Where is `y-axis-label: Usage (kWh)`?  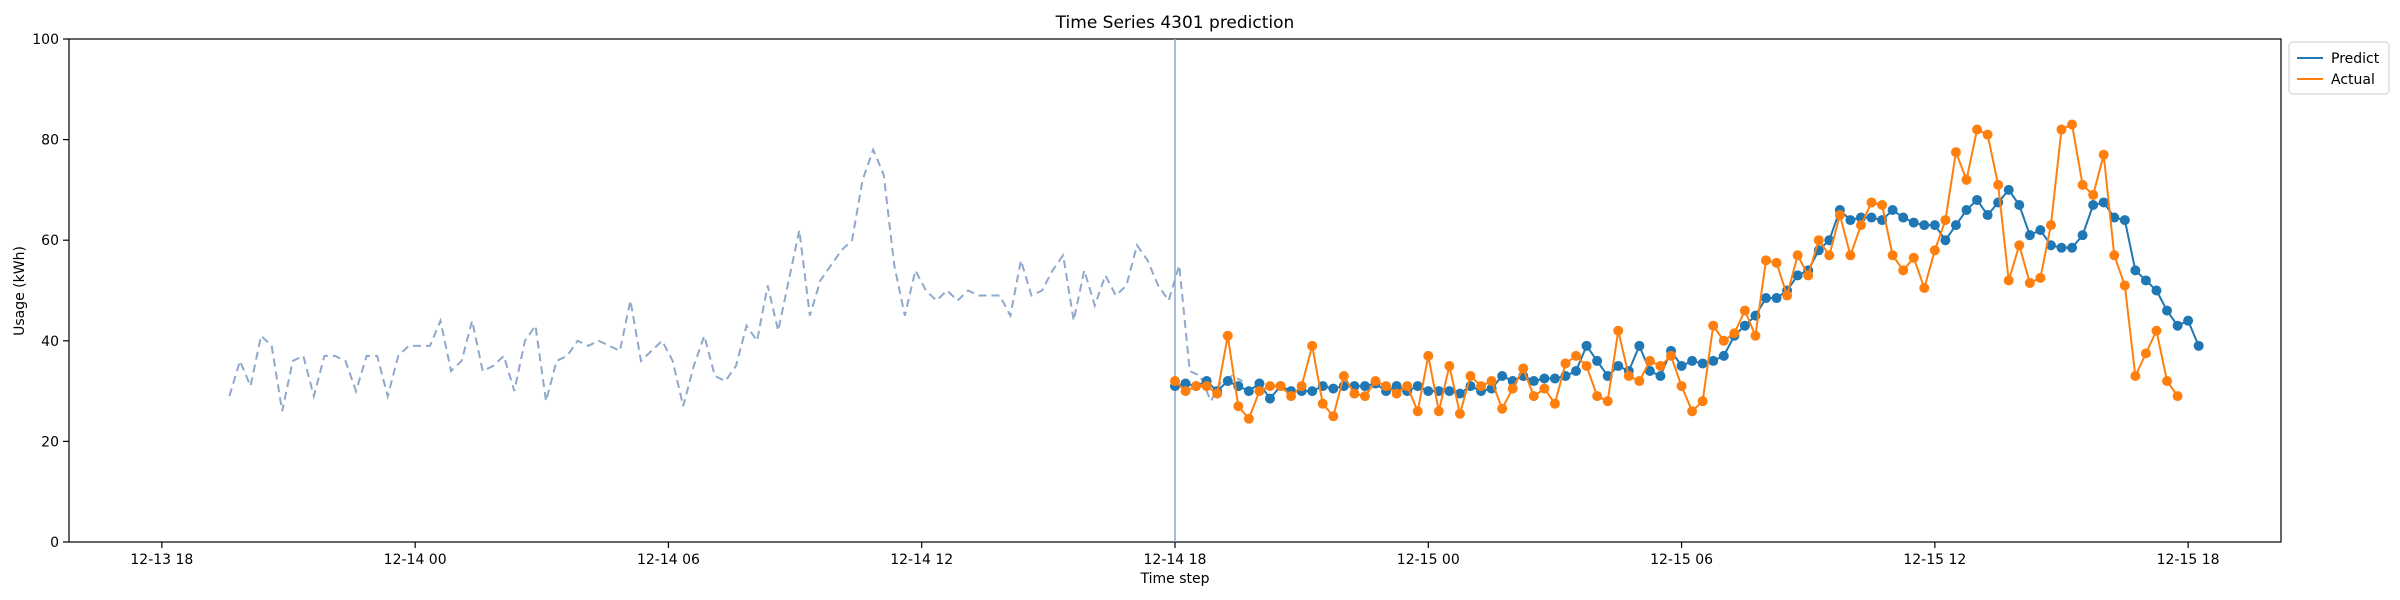
y-axis-label: Usage (kWh) is located at coordinates (20, 291).